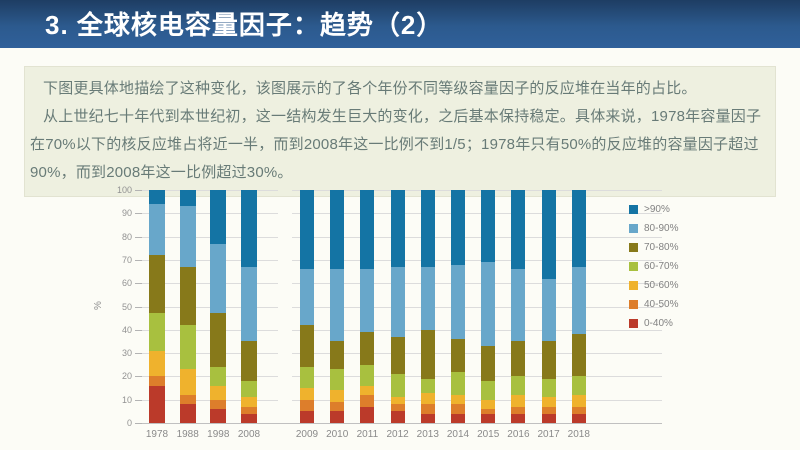 This screenshot has width=800, height=450. What do you see at coordinates (658, 323) in the screenshot?
I see `legend-label: 0-40%` at bounding box center [658, 323].